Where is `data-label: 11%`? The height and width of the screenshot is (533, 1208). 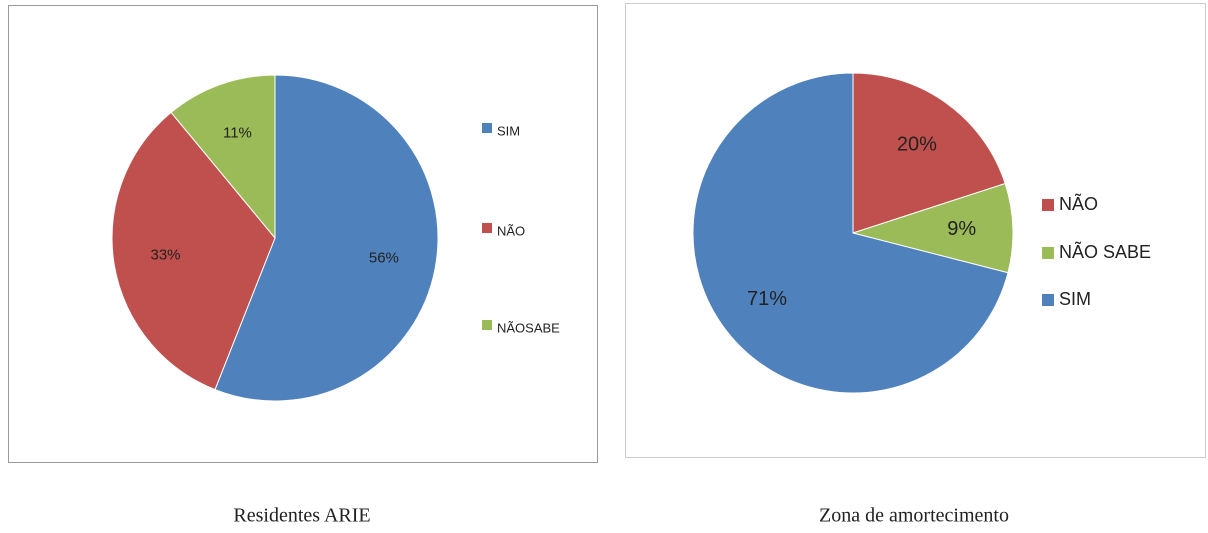
data-label: 11% is located at coordinates (237, 133).